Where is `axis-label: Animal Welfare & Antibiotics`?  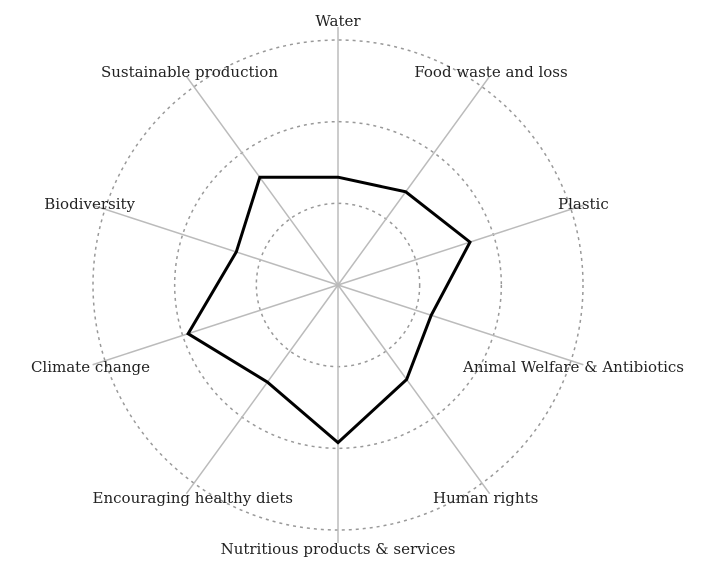
axis-label: Animal Welfare & Antibiotics is located at coordinates (573, 367).